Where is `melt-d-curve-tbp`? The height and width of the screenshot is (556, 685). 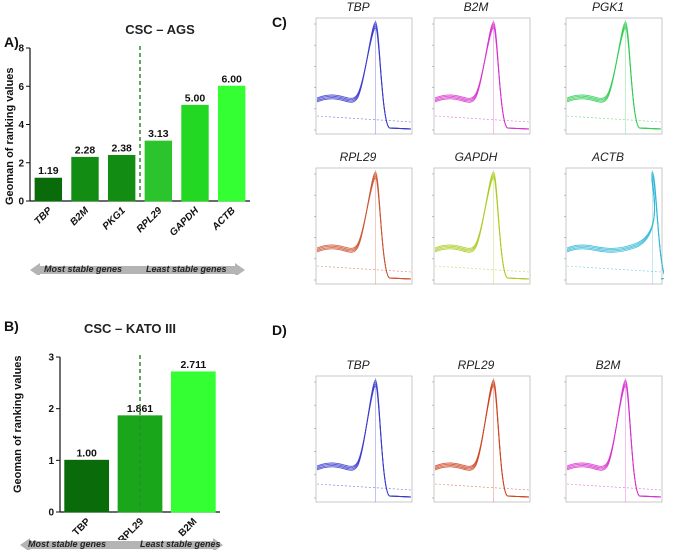 melt-d-curve-tbp is located at coordinates (363, 439).